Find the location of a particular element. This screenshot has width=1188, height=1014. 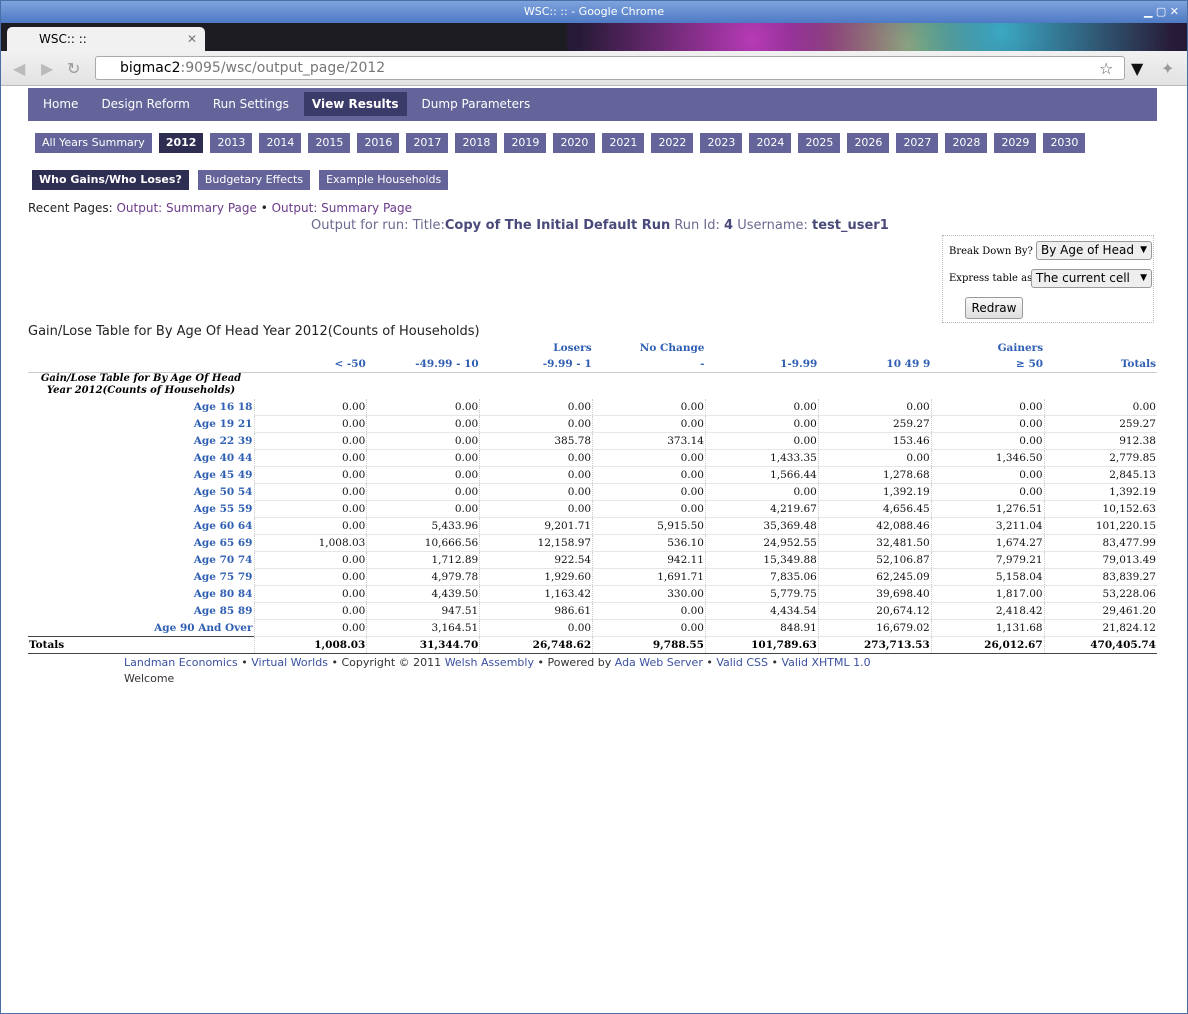

year-button: 2019 is located at coordinates (525, 143).